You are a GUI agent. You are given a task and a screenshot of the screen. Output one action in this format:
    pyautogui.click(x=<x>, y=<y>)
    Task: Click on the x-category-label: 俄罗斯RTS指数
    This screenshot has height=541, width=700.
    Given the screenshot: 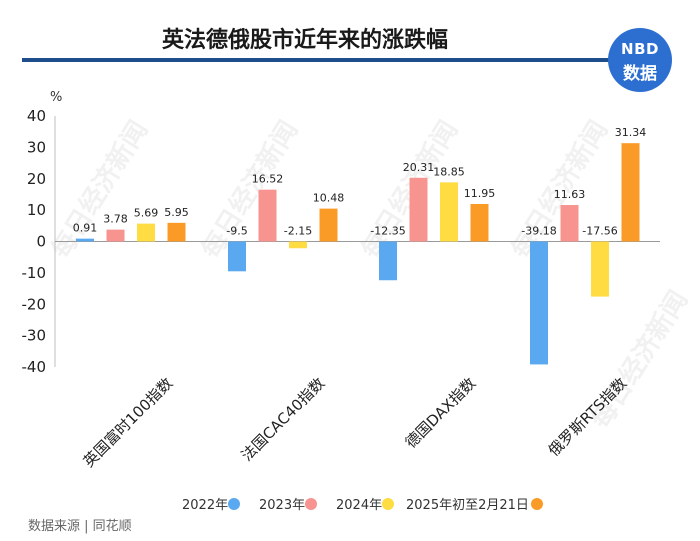 What is the action you would take?
    pyautogui.click(x=588, y=417)
    